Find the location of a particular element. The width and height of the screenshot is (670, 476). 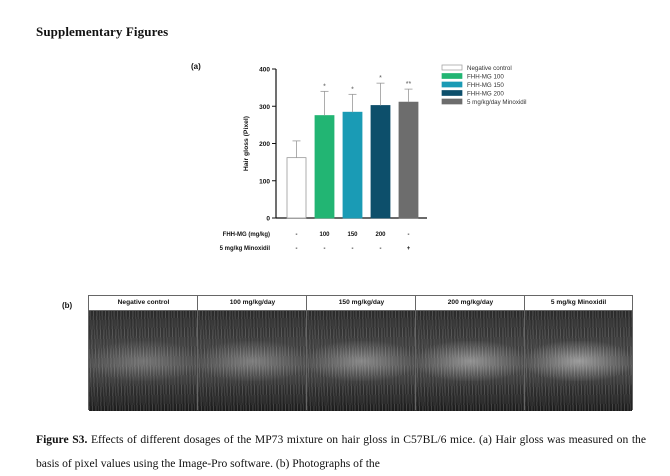

panel-a-label: (a) is located at coordinates (196, 66).